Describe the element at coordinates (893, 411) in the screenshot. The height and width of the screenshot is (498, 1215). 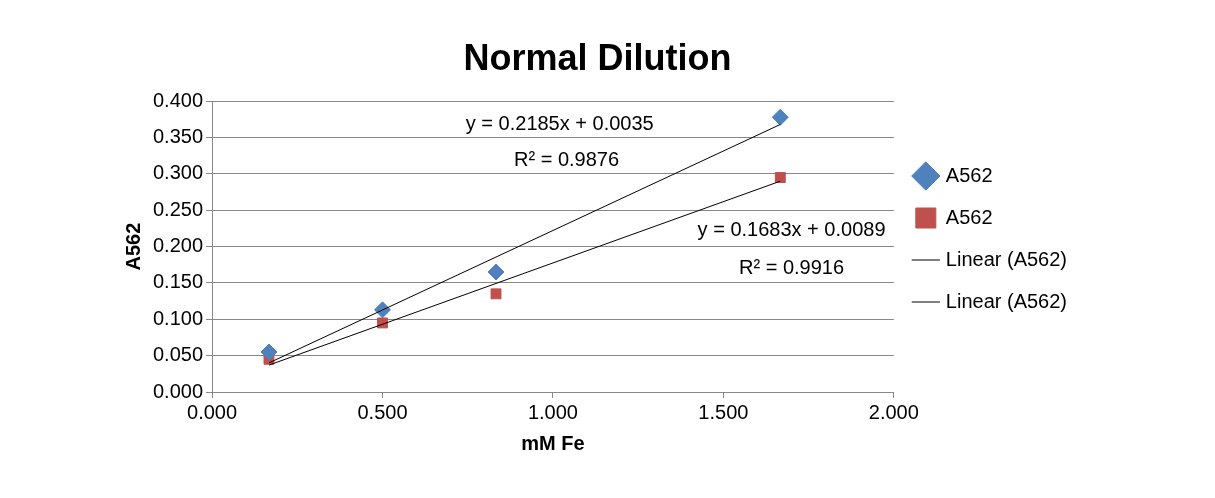
I see `x-tick-label: 2.000` at that location.